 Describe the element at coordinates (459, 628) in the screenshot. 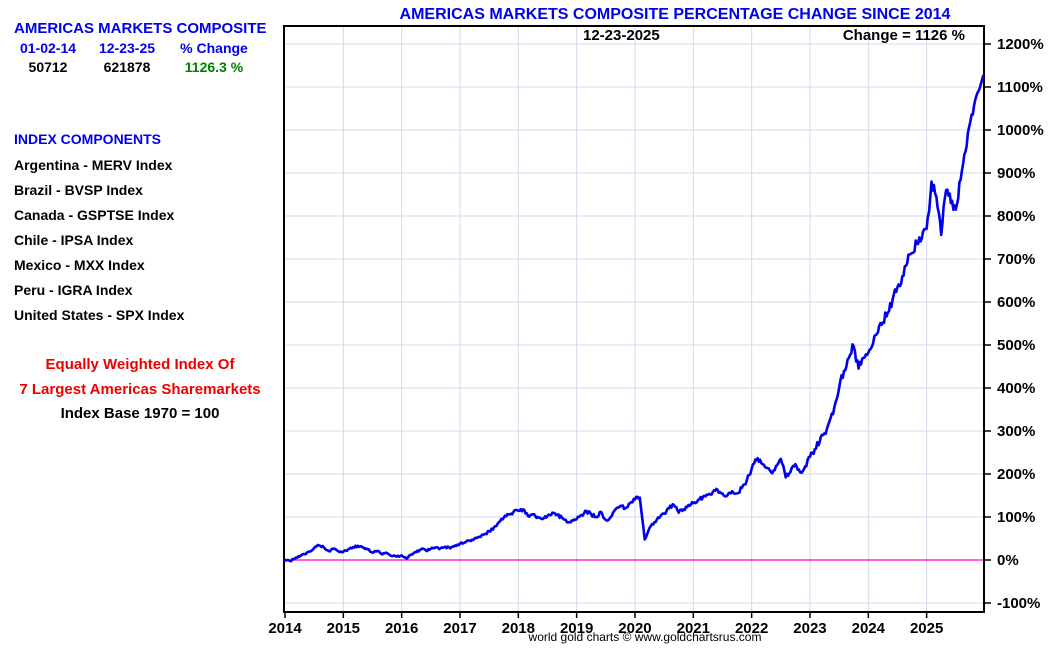

I see `x-axis-label: 2017` at that location.